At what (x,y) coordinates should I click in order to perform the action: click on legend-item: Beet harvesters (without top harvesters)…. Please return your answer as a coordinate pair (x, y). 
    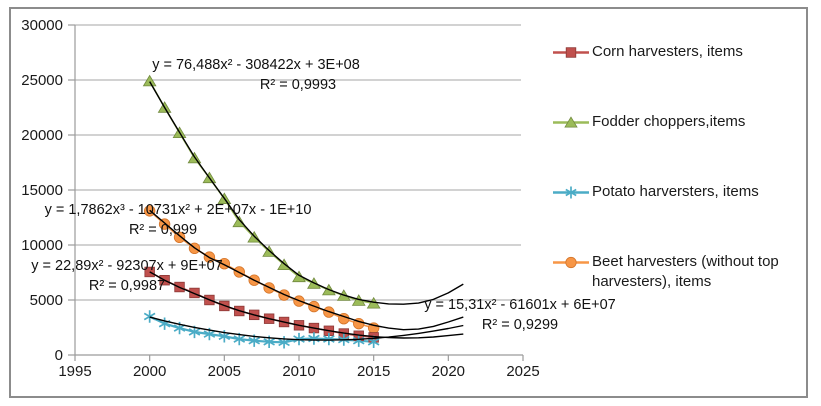
    Looking at the image, I should click on (681, 271).